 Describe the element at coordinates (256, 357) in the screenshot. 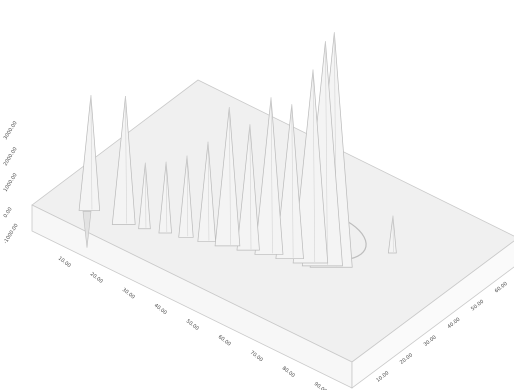

I see `x-tick-label: 70.00` at that location.